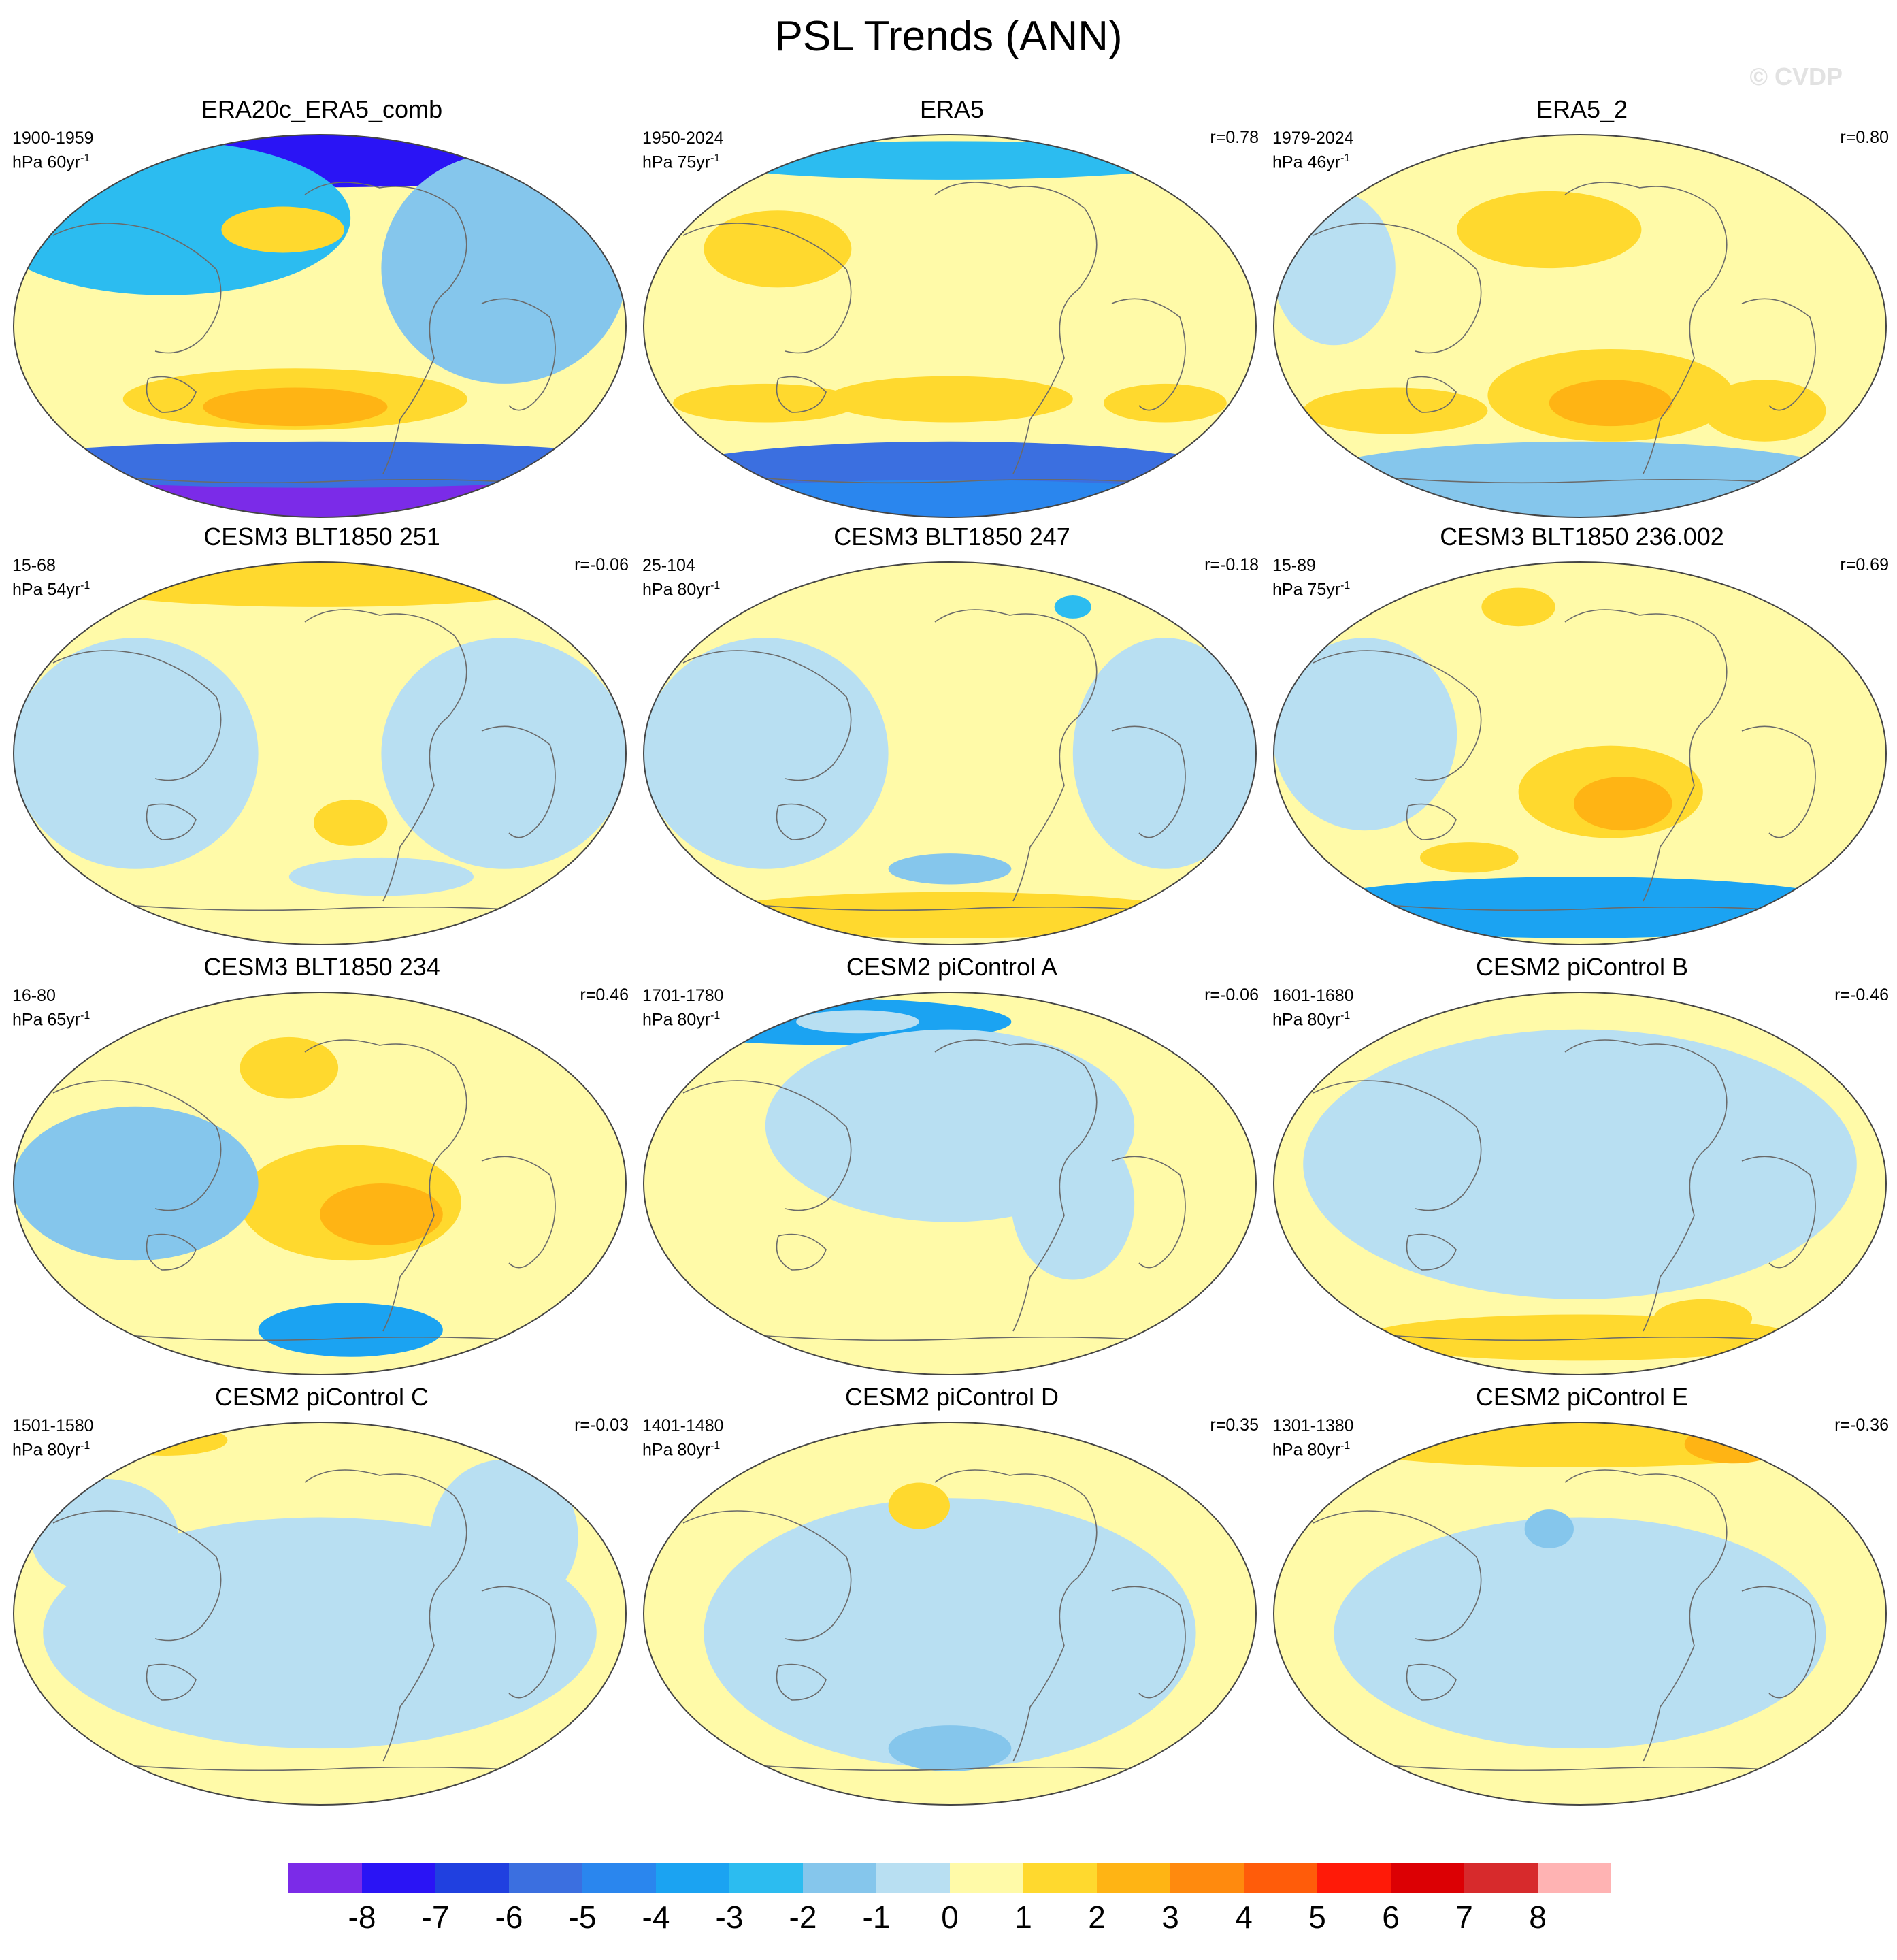 This screenshot has height=1960, width=1897. I want to click on map-panel: ERA5 1950-2024 hPa 75yr-1 r=0.78, so click(951, 313).